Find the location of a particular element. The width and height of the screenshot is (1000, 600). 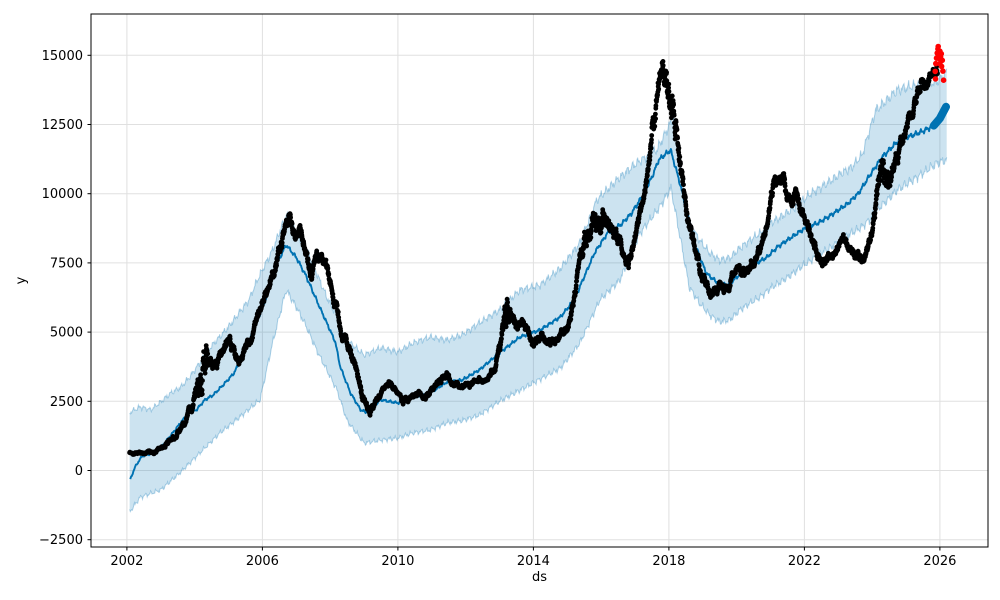

x-tick-label: 2018 is located at coordinates (668, 561).